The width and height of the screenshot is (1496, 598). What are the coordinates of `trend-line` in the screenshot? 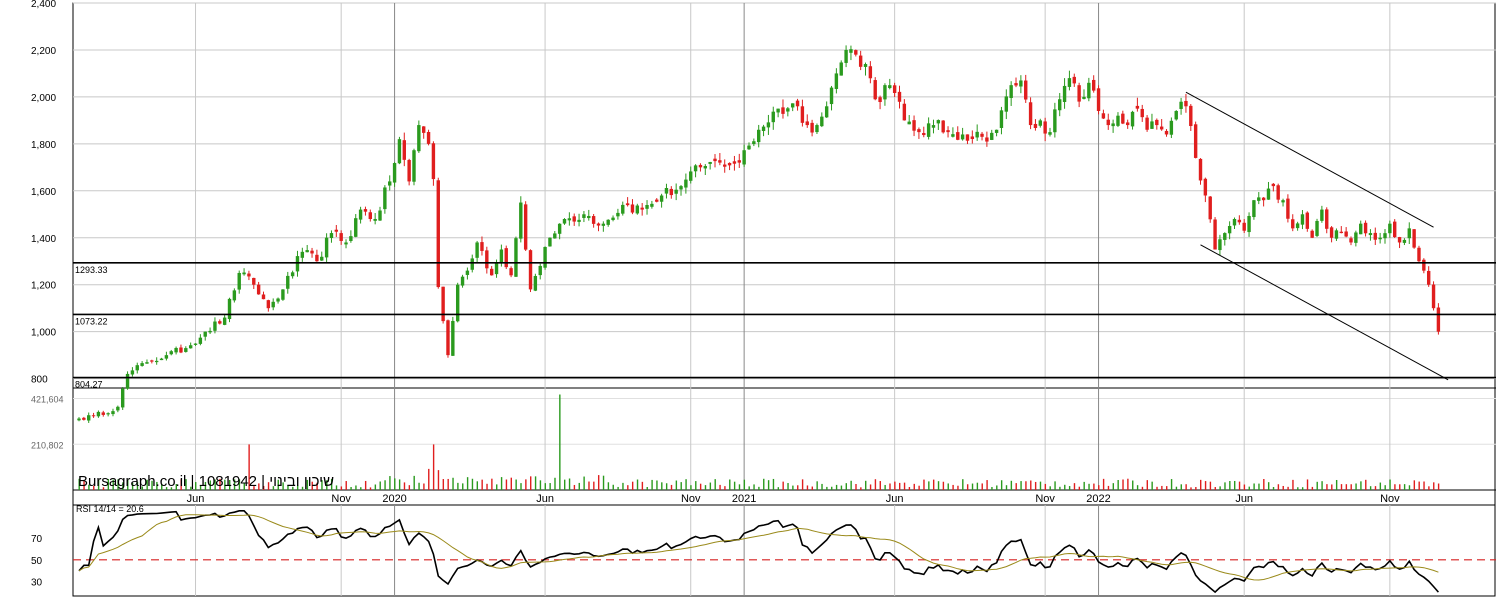 It's located at (1309, 159).